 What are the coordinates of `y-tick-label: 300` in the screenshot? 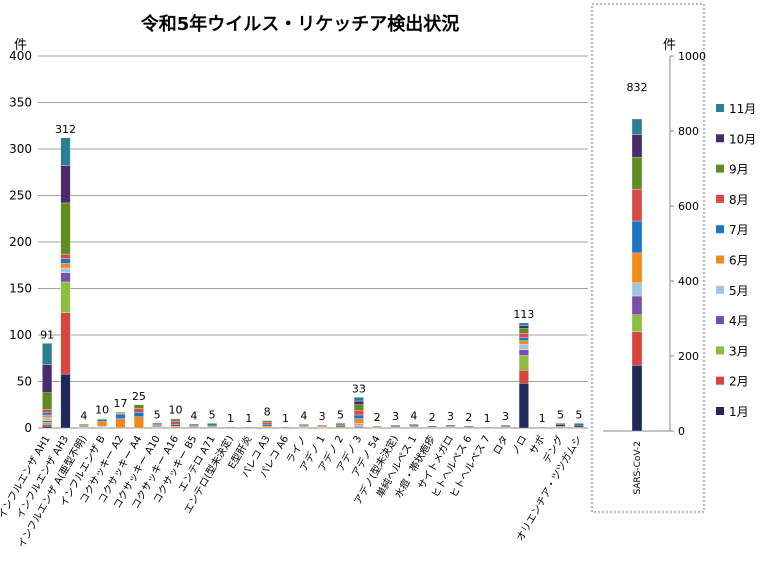 It's located at (20, 149).